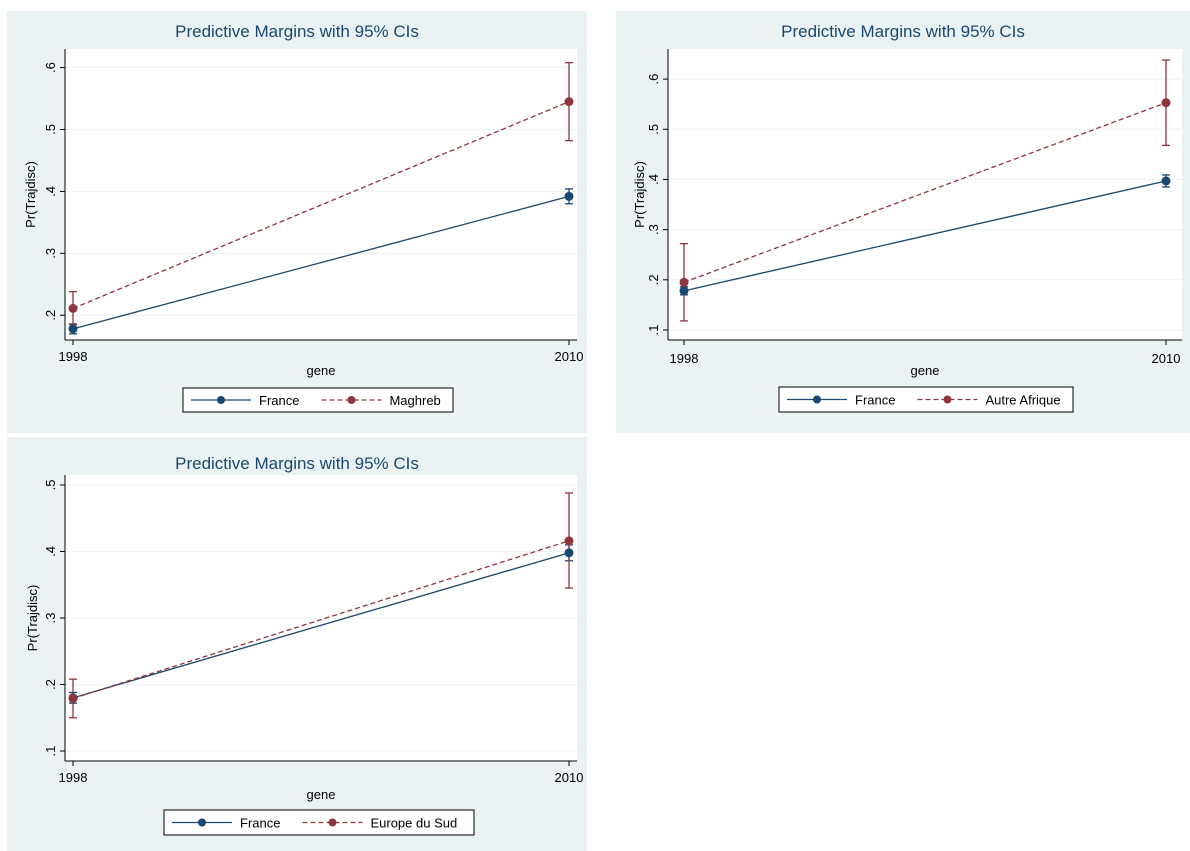 The width and height of the screenshot is (1190, 851). What do you see at coordinates (1022, 400) in the screenshot?
I see `legend-label: Autre Afrique` at bounding box center [1022, 400].